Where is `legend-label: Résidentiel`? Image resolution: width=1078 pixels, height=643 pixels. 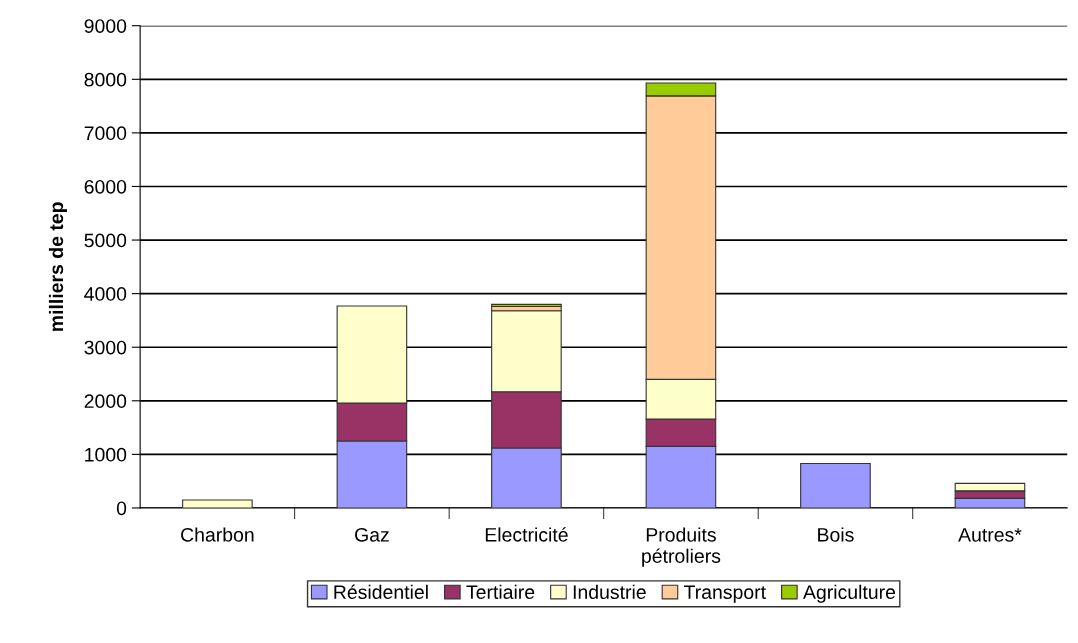 legend-label: Résidentiel is located at coordinates (381, 592).